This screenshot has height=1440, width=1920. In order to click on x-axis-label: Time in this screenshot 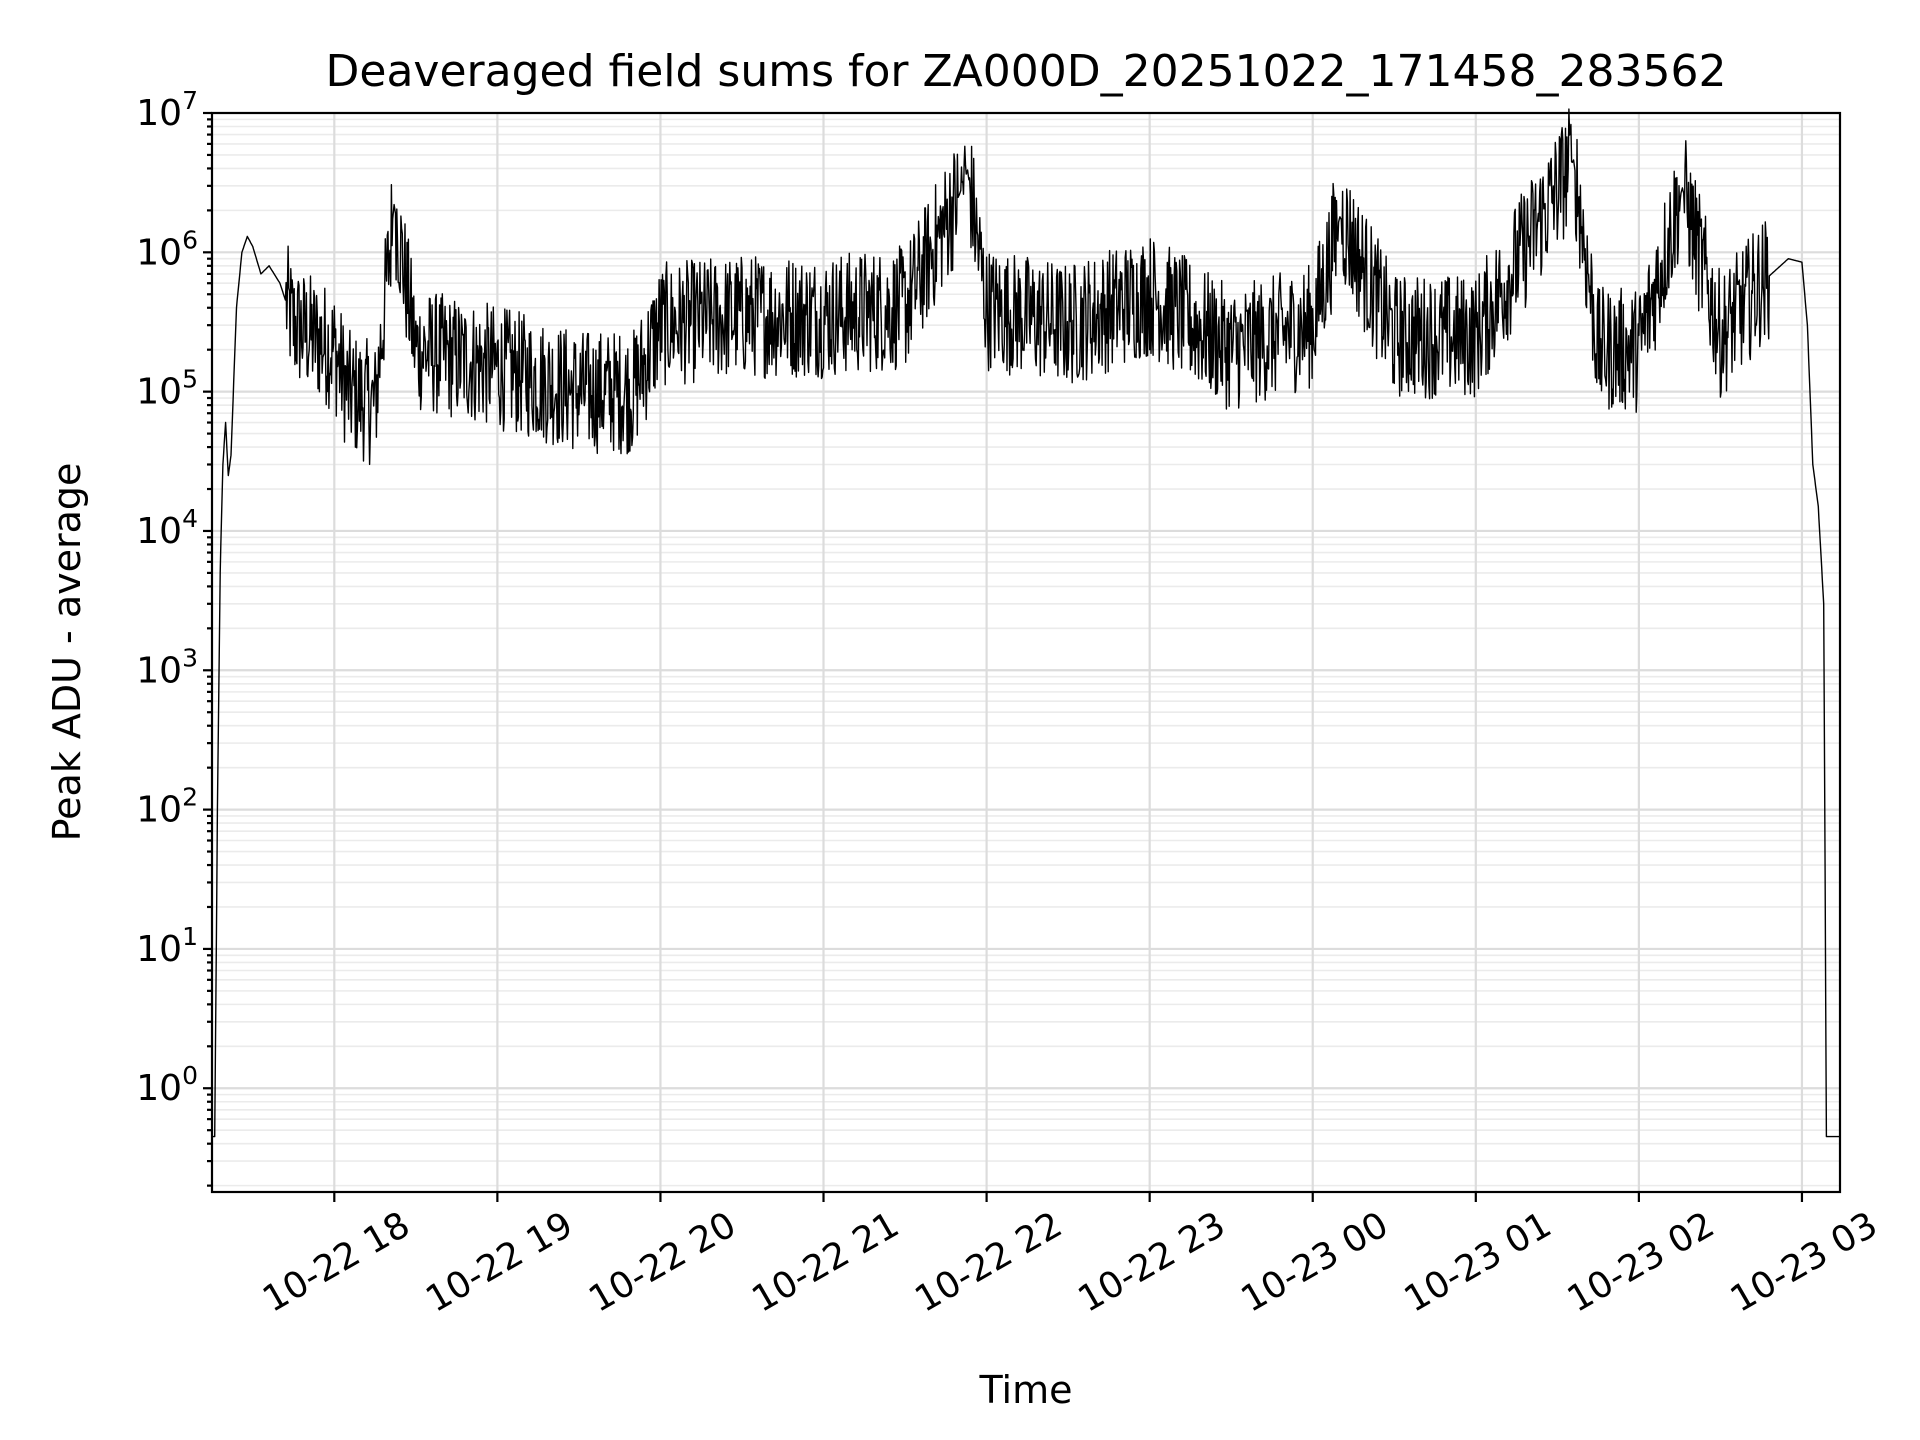, I will do `click(1026, 1390)`.